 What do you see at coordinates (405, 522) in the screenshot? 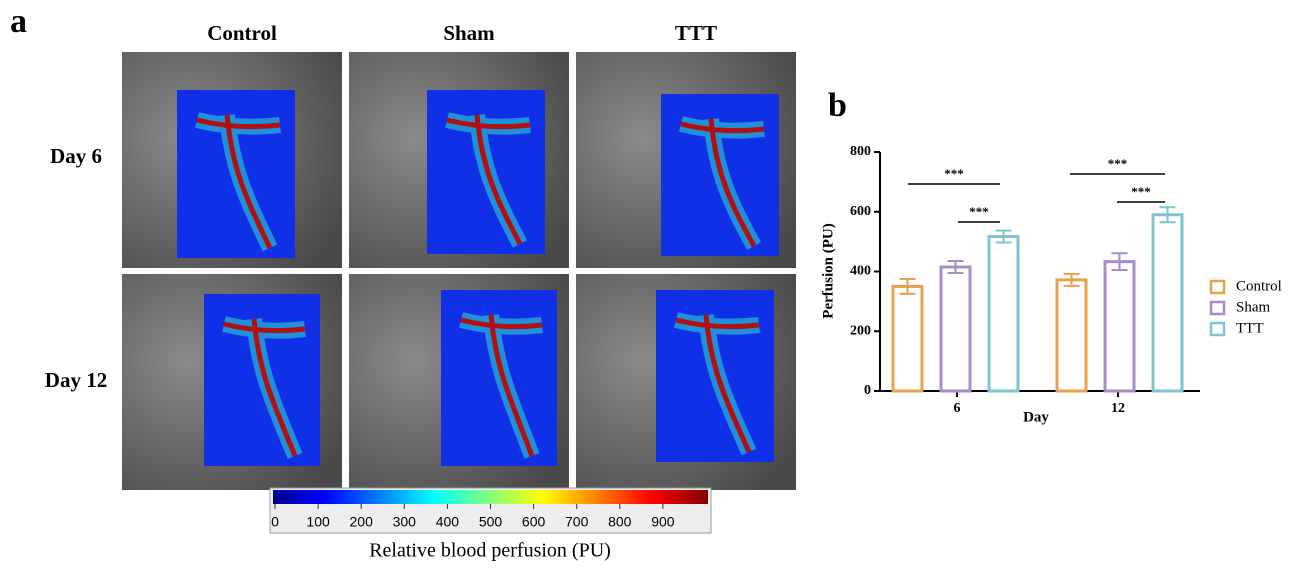
I see `colorbar-tick-label: 300` at bounding box center [405, 522].